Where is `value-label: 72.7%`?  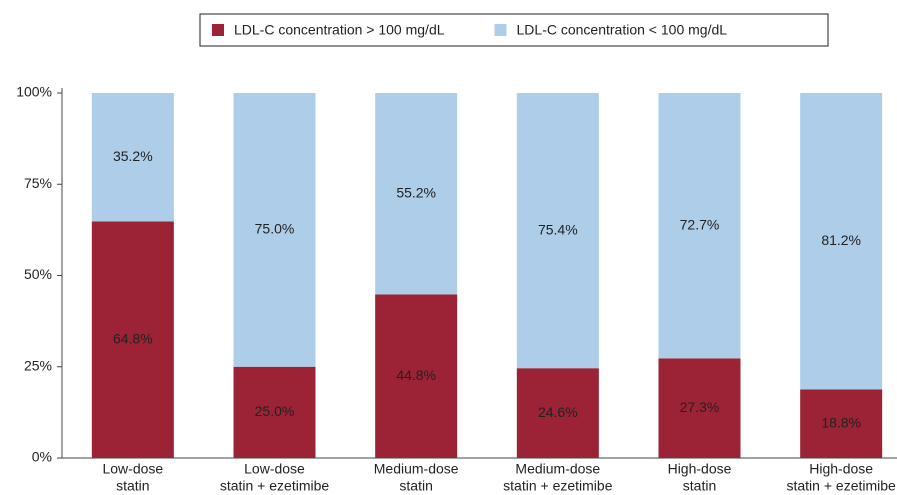 value-label: 72.7% is located at coordinates (700, 224).